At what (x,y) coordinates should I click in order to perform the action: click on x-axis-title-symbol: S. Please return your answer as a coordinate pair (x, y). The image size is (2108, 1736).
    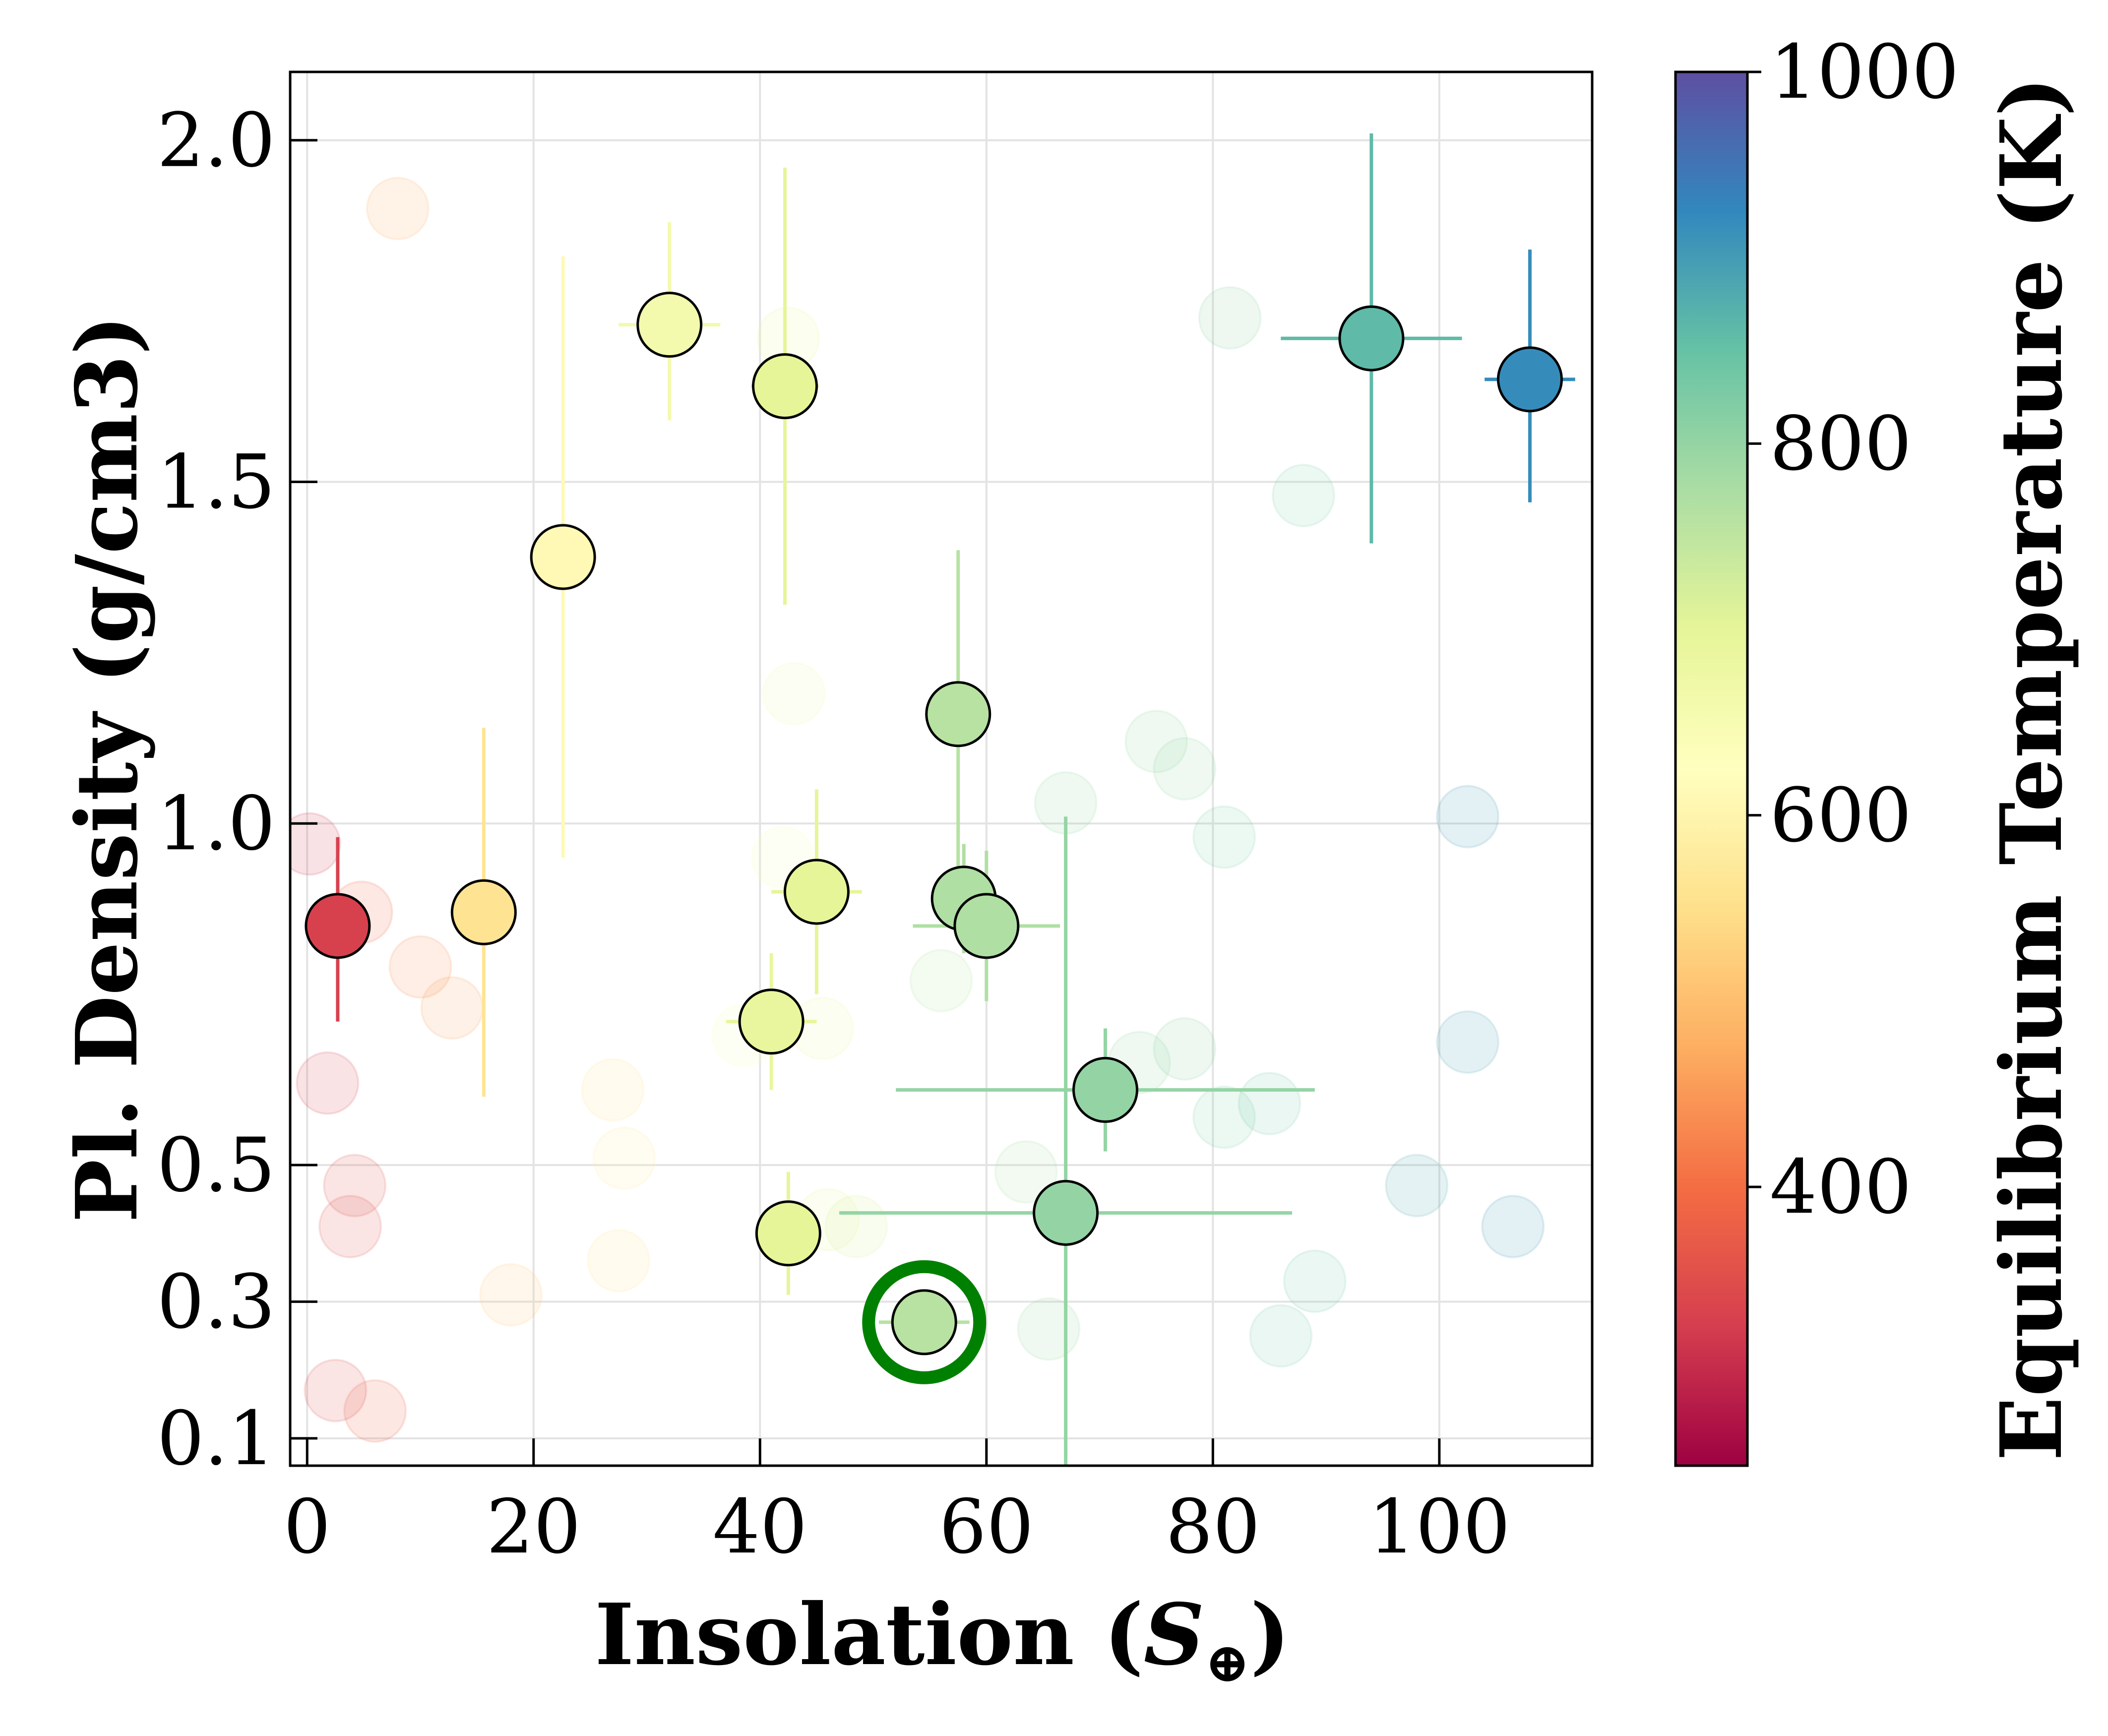
    Looking at the image, I should click on (1174, 1634).